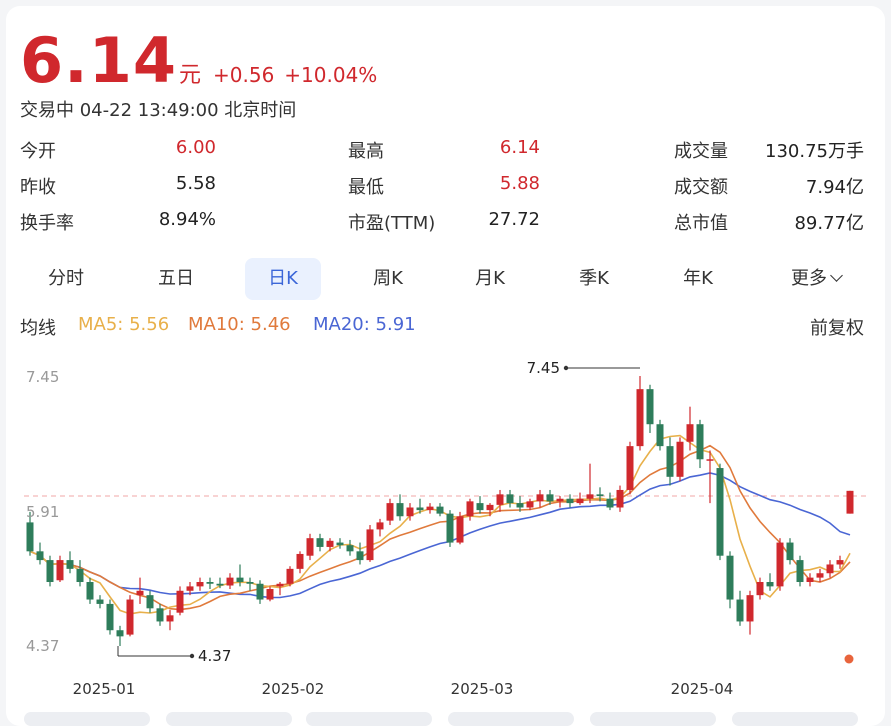 The image size is (891, 726). I want to click on ma20-value: MA20: 5.91, so click(364, 324).